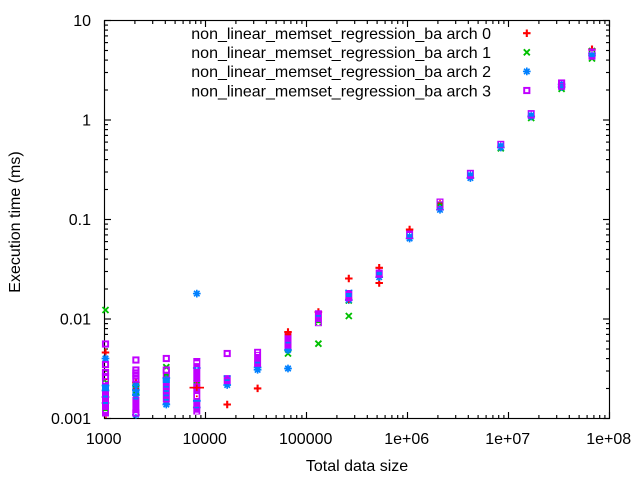  Describe the element at coordinates (341, 72) in the screenshot. I see `svg-text:non_linear_memset_regression_b: non_linear_memset_regression_ba arch 2` at that location.